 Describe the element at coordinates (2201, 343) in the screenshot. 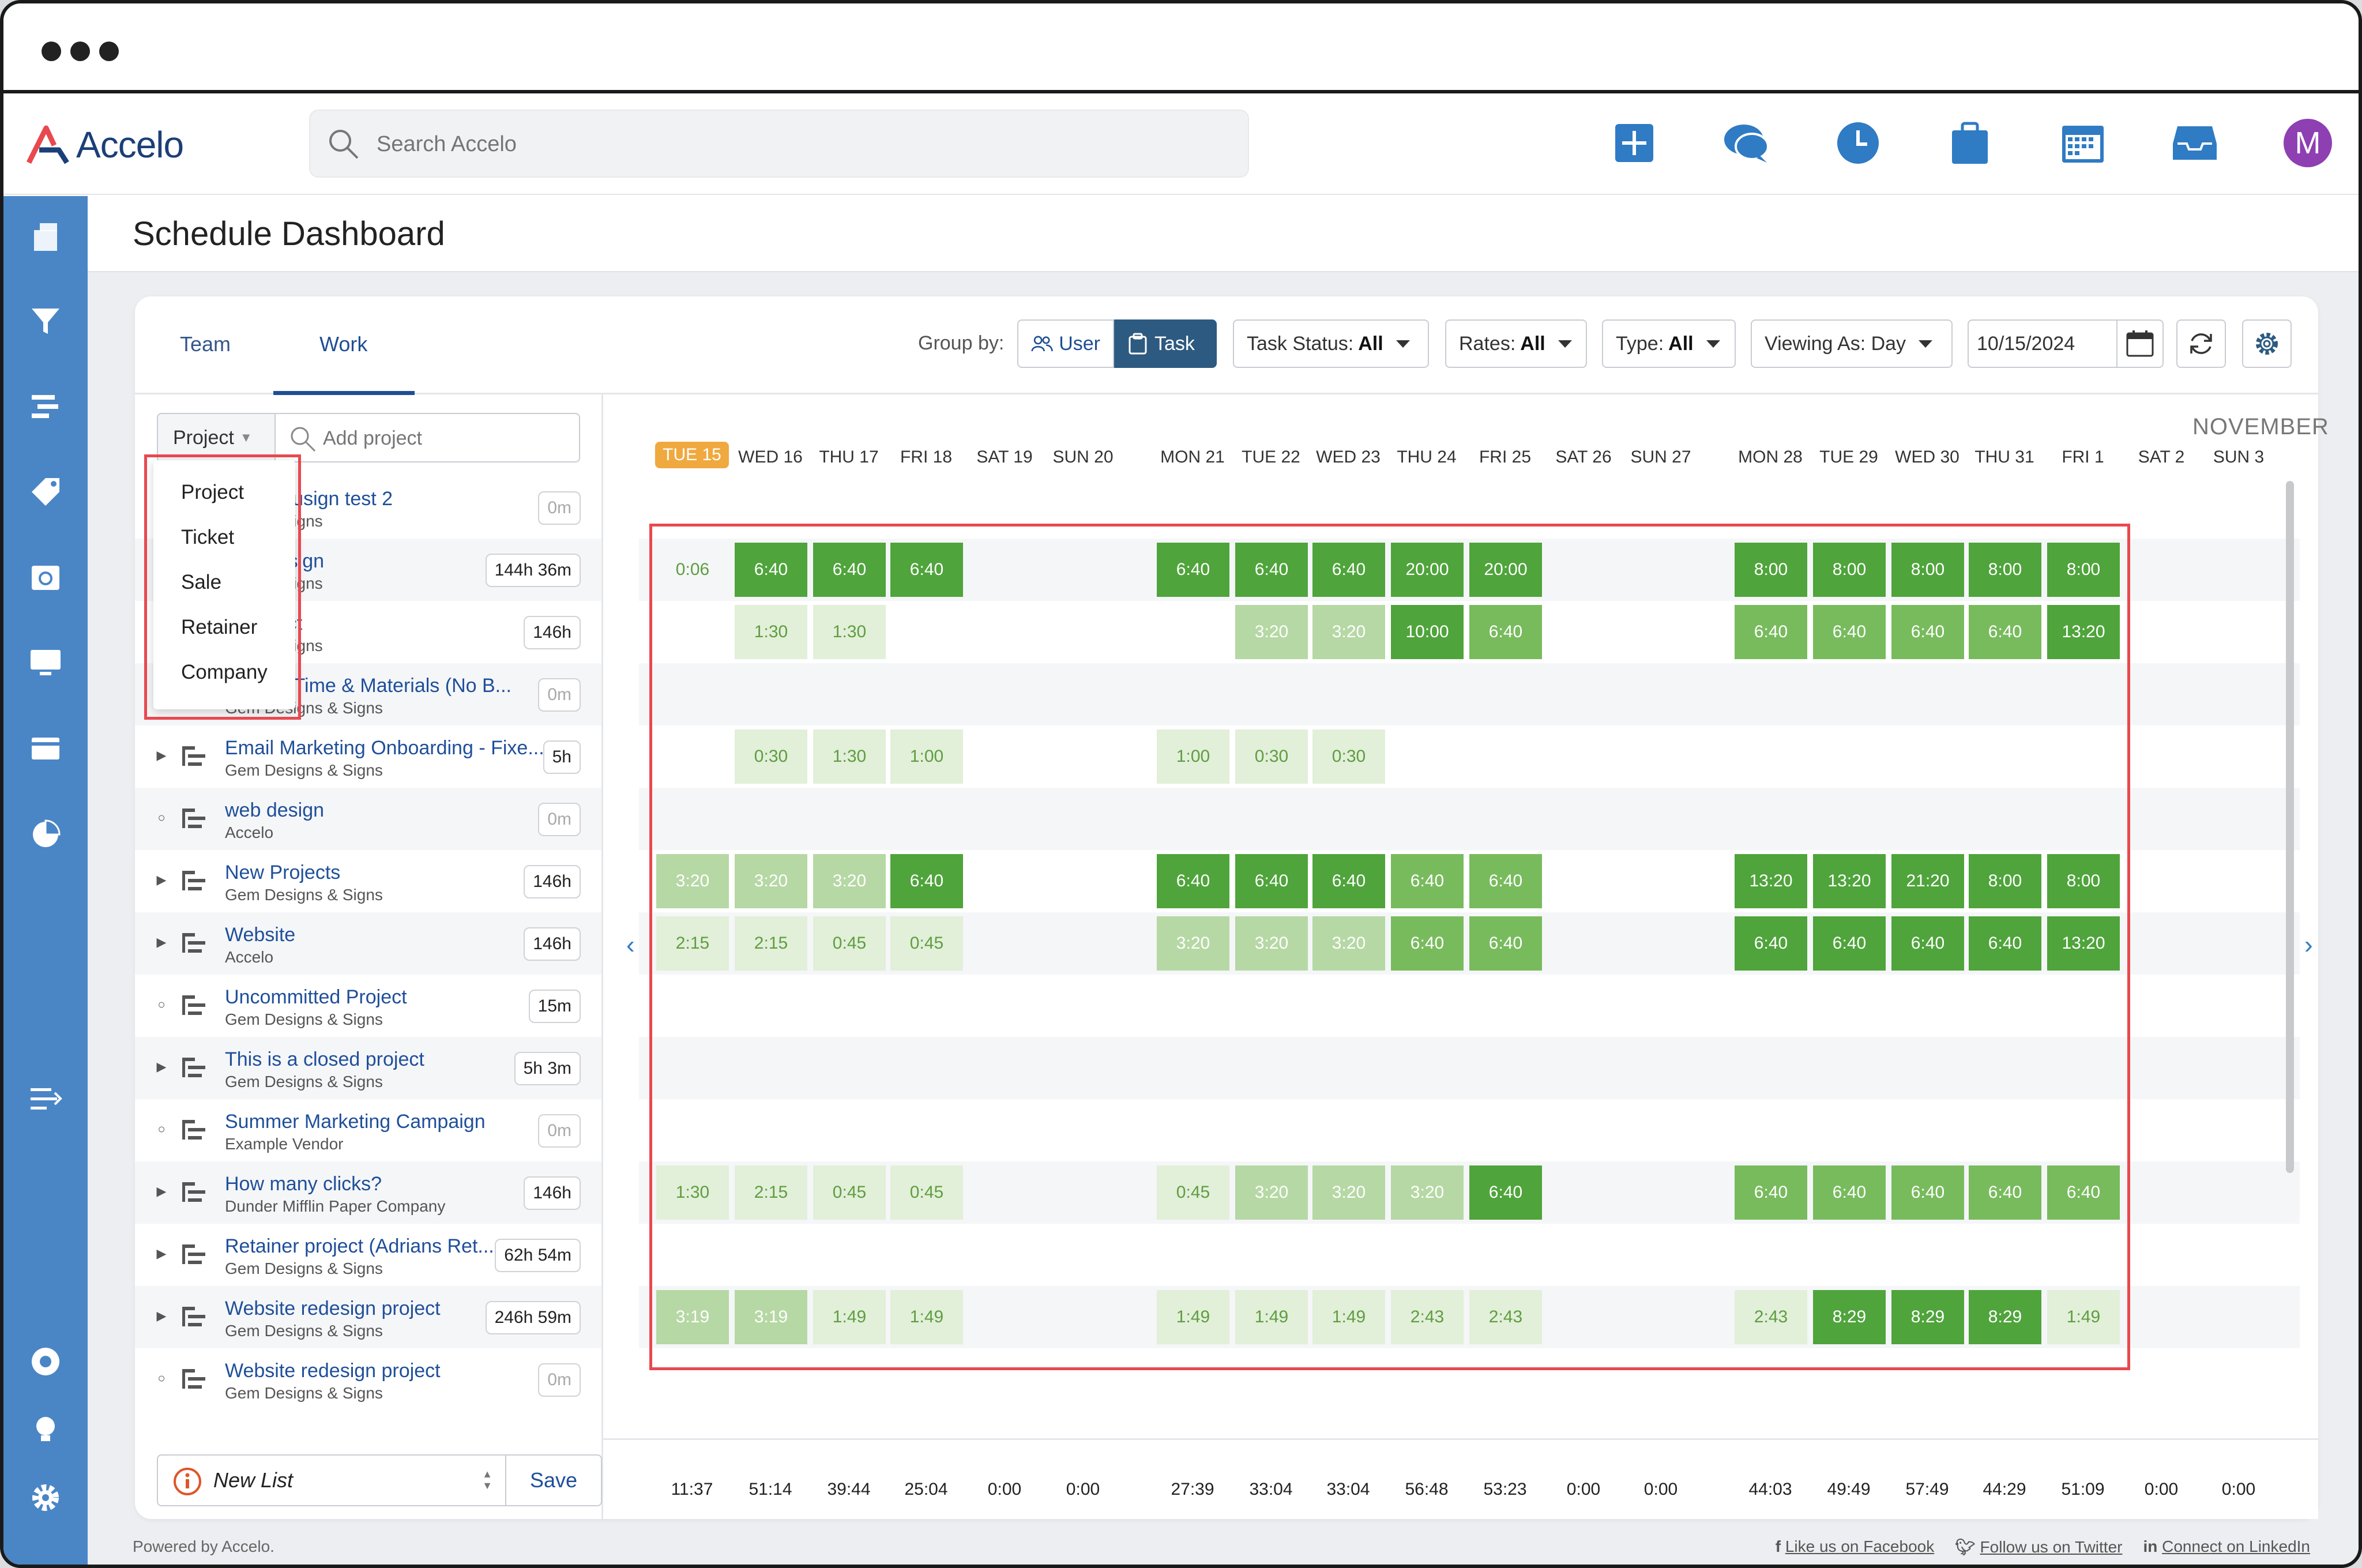

I see `refresh-button` at that location.